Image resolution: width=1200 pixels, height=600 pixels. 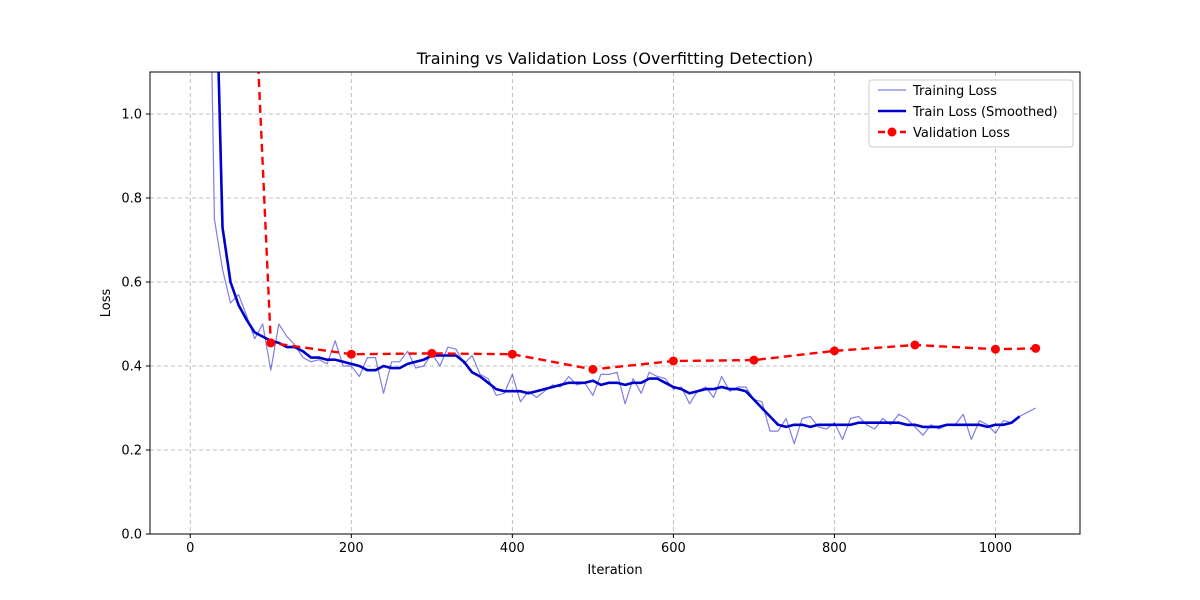 I want to click on x-axis-ticks: 0 200 400 600 800 1000, so click(x=599, y=545).